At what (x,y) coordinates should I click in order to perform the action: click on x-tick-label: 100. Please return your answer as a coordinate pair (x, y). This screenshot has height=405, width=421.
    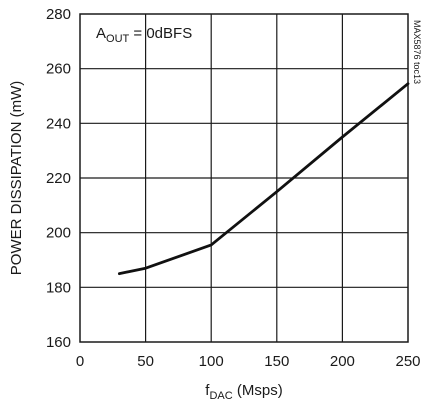
    Looking at the image, I should click on (211, 361).